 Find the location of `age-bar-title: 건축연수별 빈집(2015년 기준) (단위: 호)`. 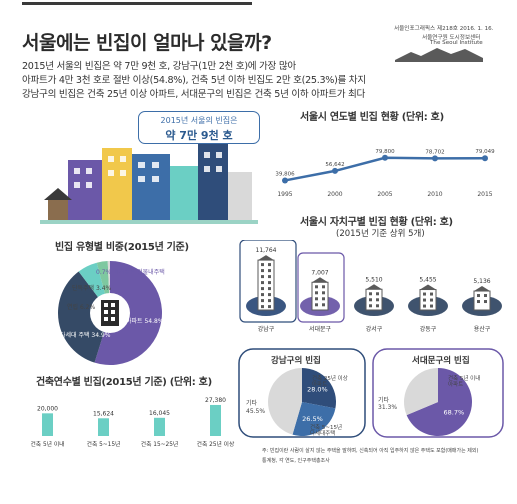

age-bar-title: 건축연수별 빈집(2015년 기준) (단위: 호) is located at coordinates (124, 382).